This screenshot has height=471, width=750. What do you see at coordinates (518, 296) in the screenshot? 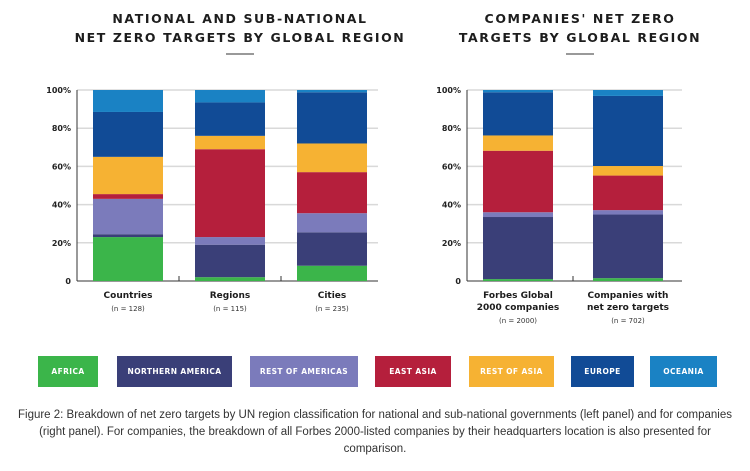
I see `x-category-label: Forbes Global` at bounding box center [518, 296].